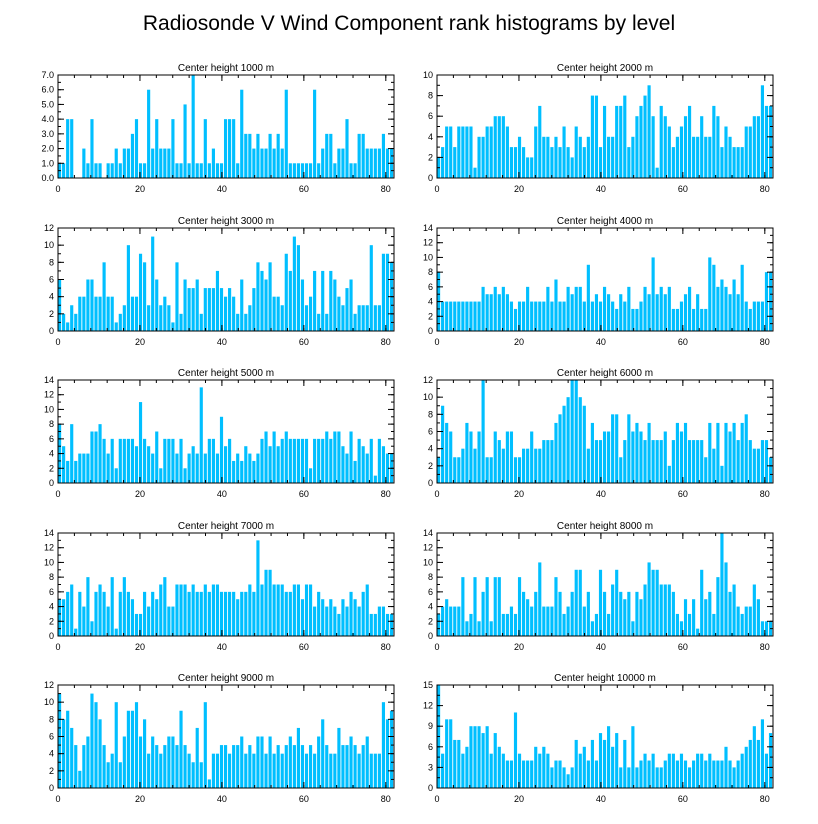  I want to click on x-tick-label: 60, so click(683, 189).